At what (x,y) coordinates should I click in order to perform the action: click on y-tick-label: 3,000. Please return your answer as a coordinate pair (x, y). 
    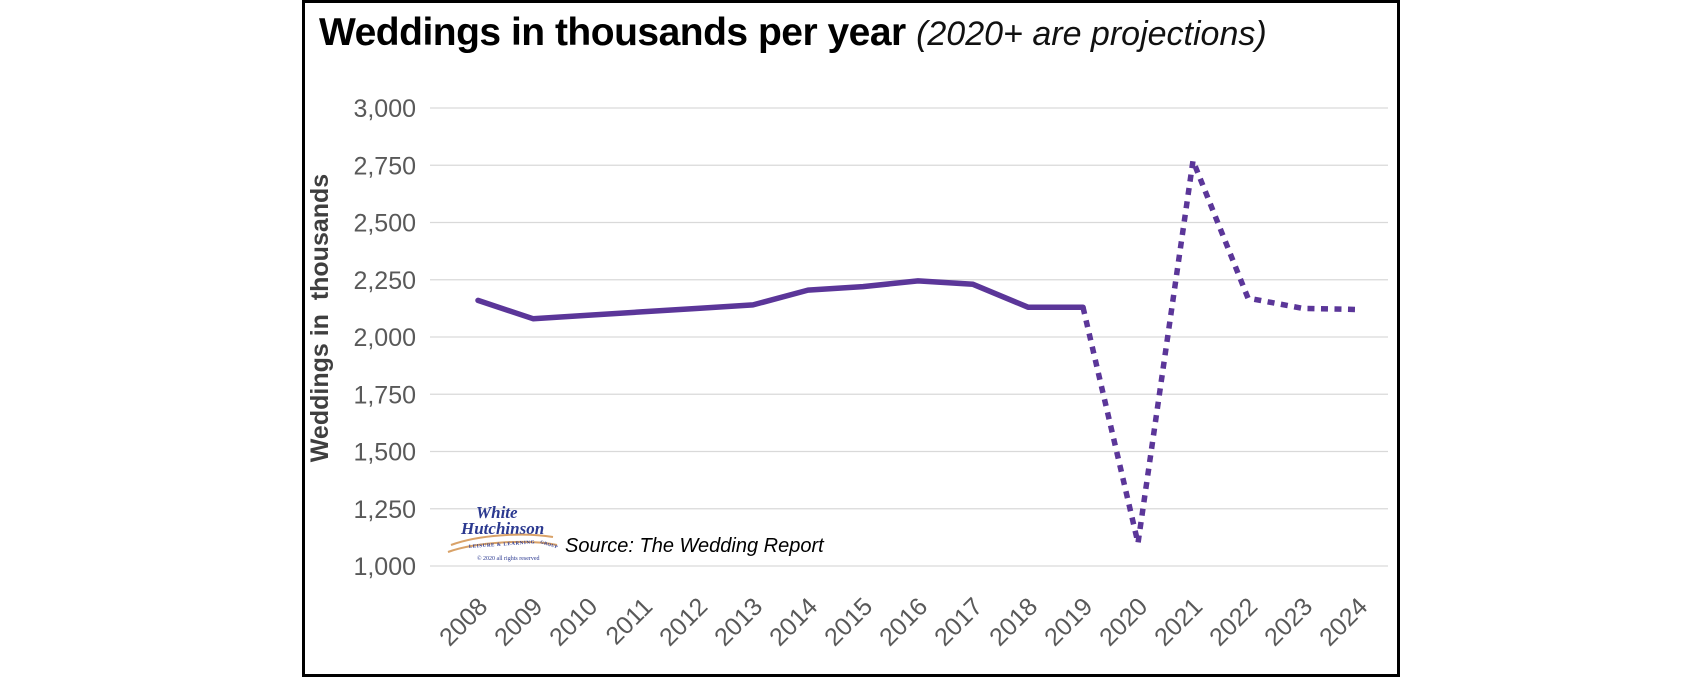
    Looking at the image, I should click on (384, 109).